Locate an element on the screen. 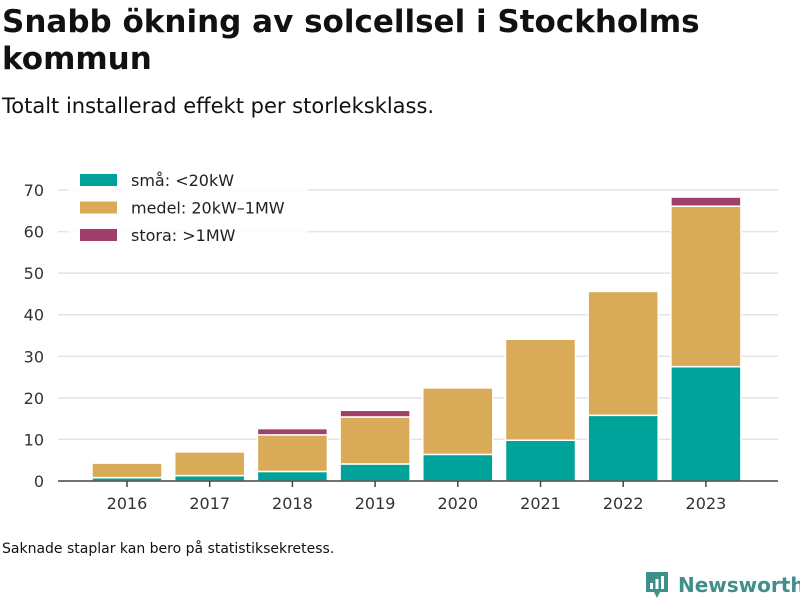 The image size is (800, 600). y-tick-label: 70 is located at coordinates (34, 190).